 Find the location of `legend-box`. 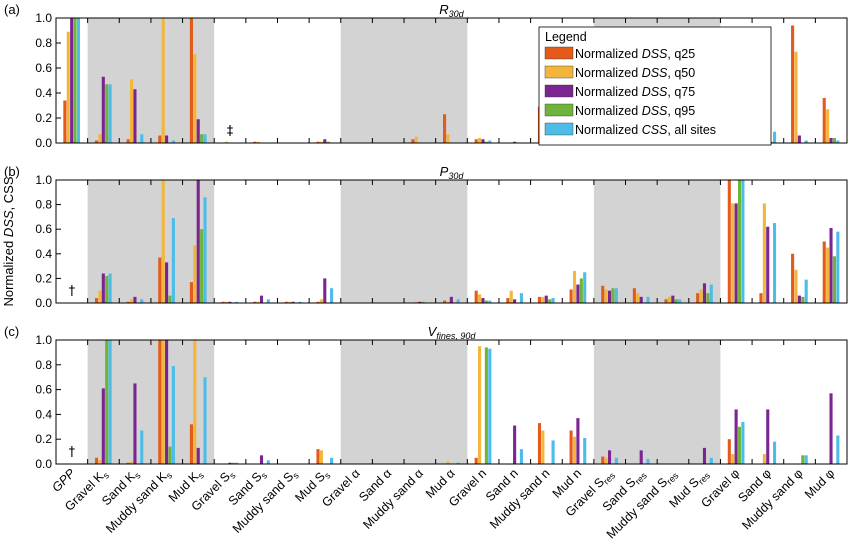

legend-box is located at coordinates (655, 86).